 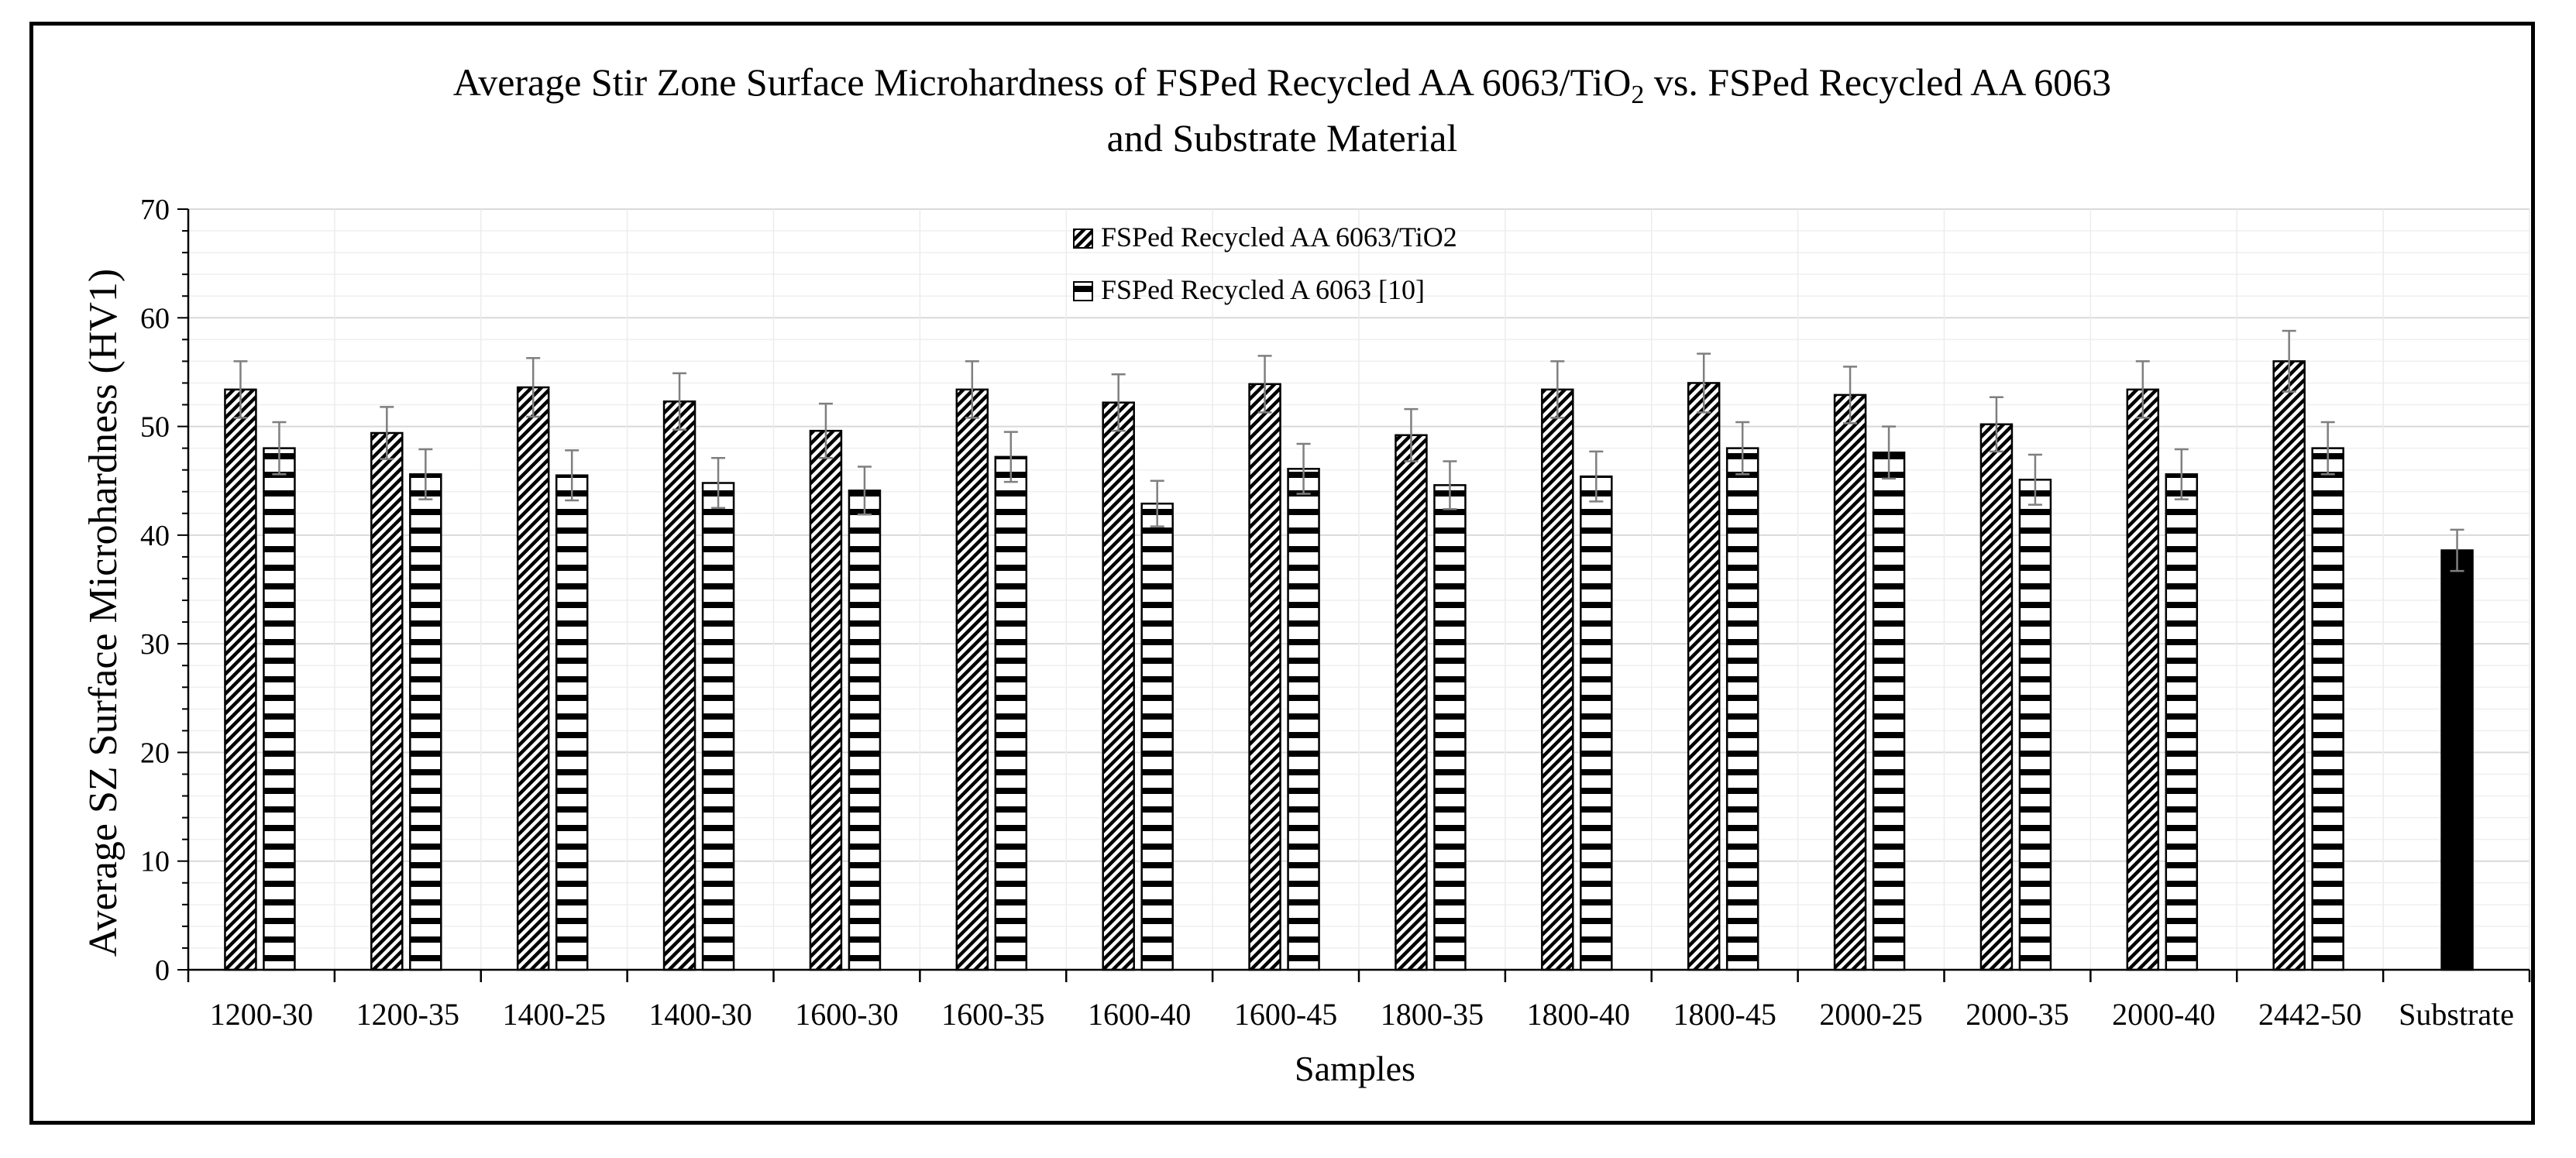 I want to click on x-tick-label: 1800-40, so click(x=1578, y=1014).